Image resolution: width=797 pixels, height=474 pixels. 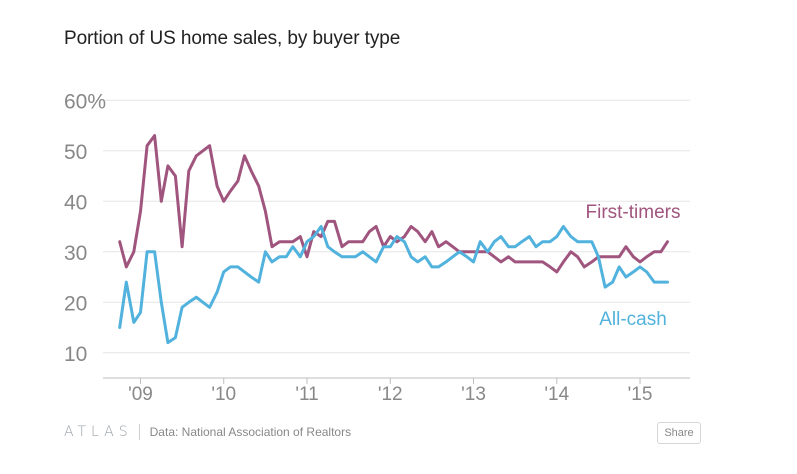 What do you see at coordinates (306, 394) in the screenshot?
I see `x-tick-label: '11` at bounding box center [306, 394].